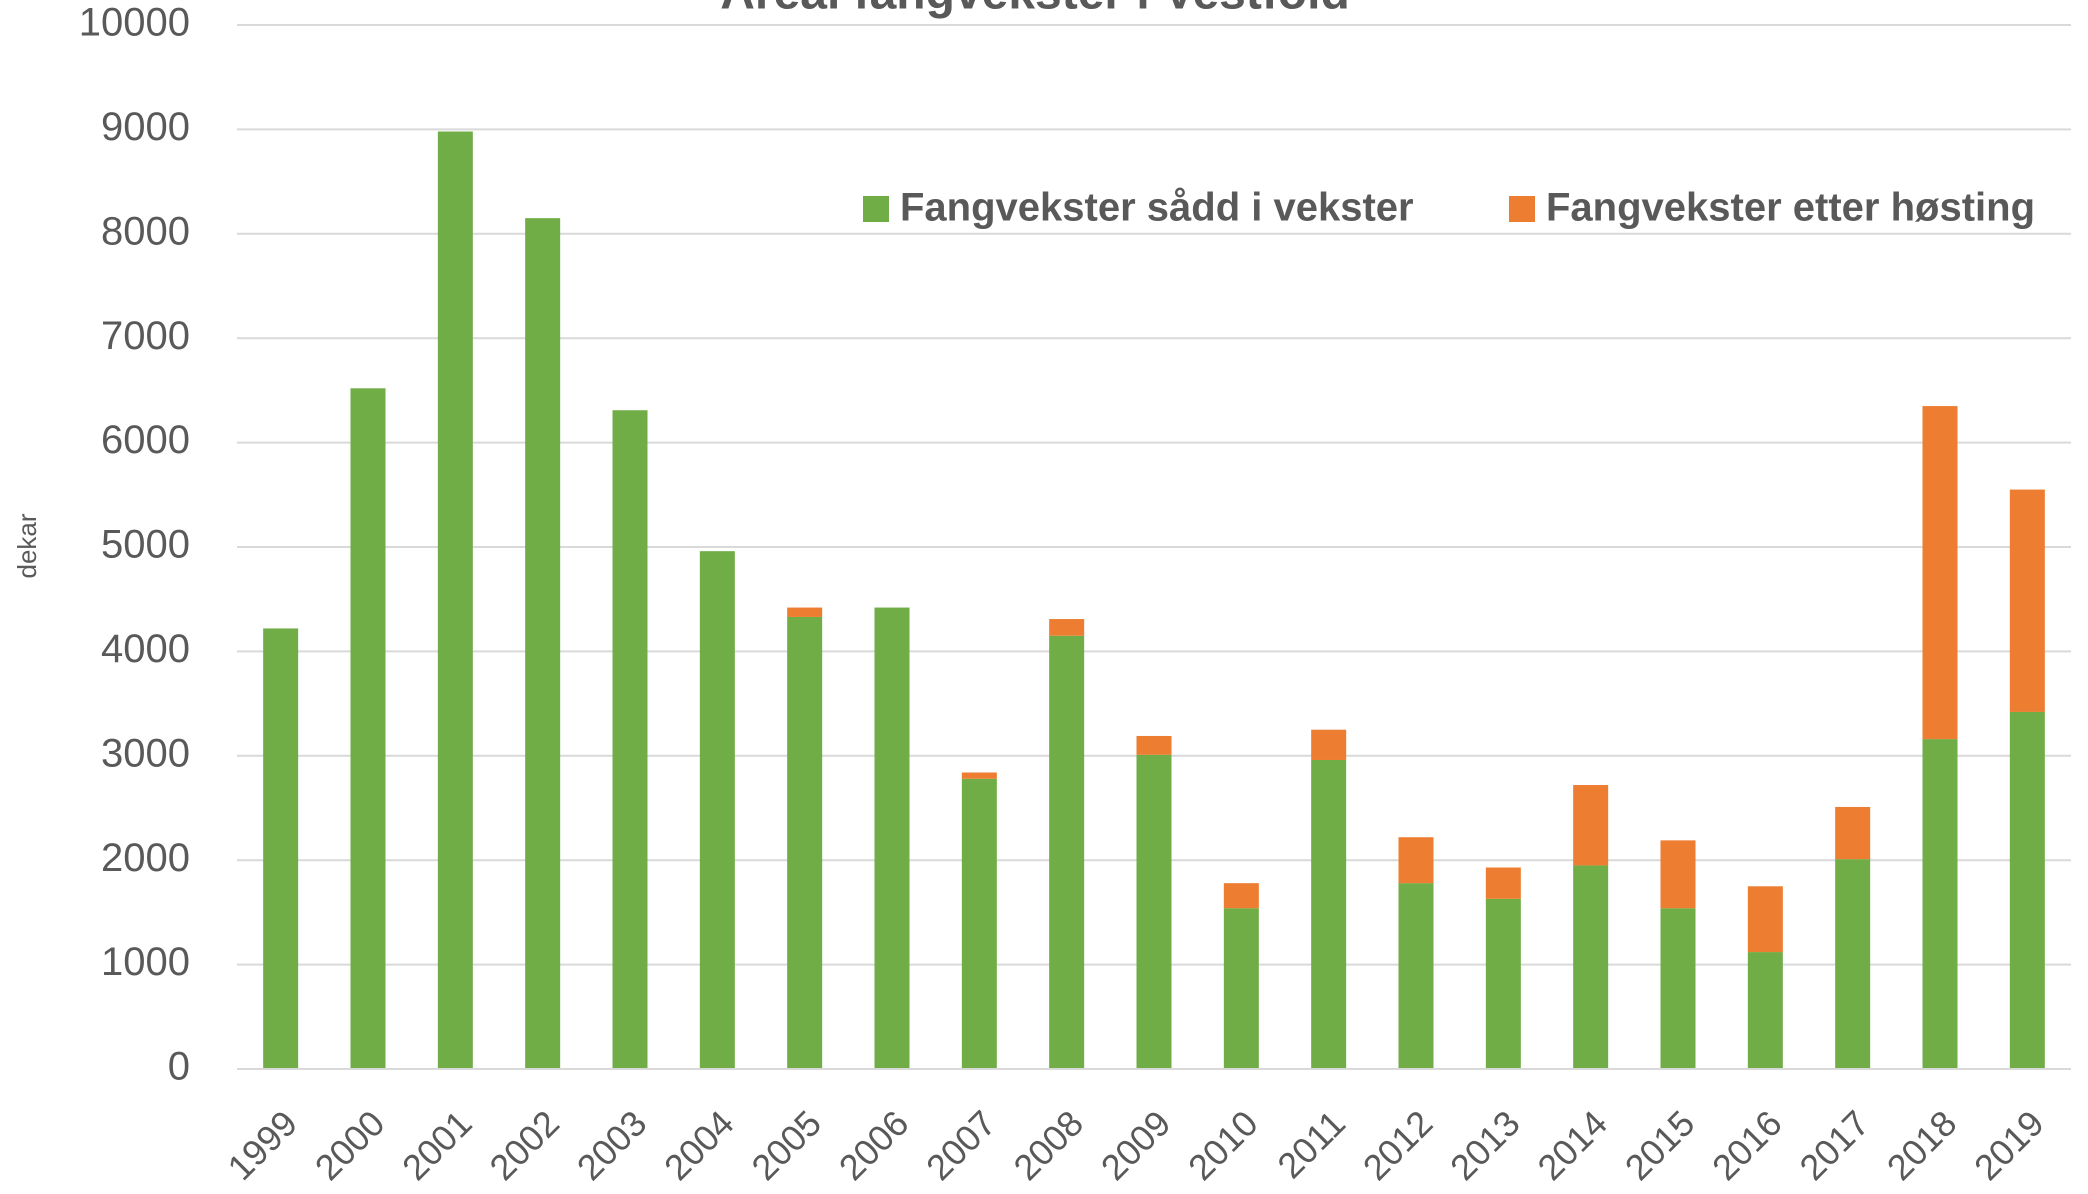 The image size is (2088, 1194). Describe the element at coordinates (1660, 1145) in the screenshot. I see `x-tick-label: 2015` at that location.